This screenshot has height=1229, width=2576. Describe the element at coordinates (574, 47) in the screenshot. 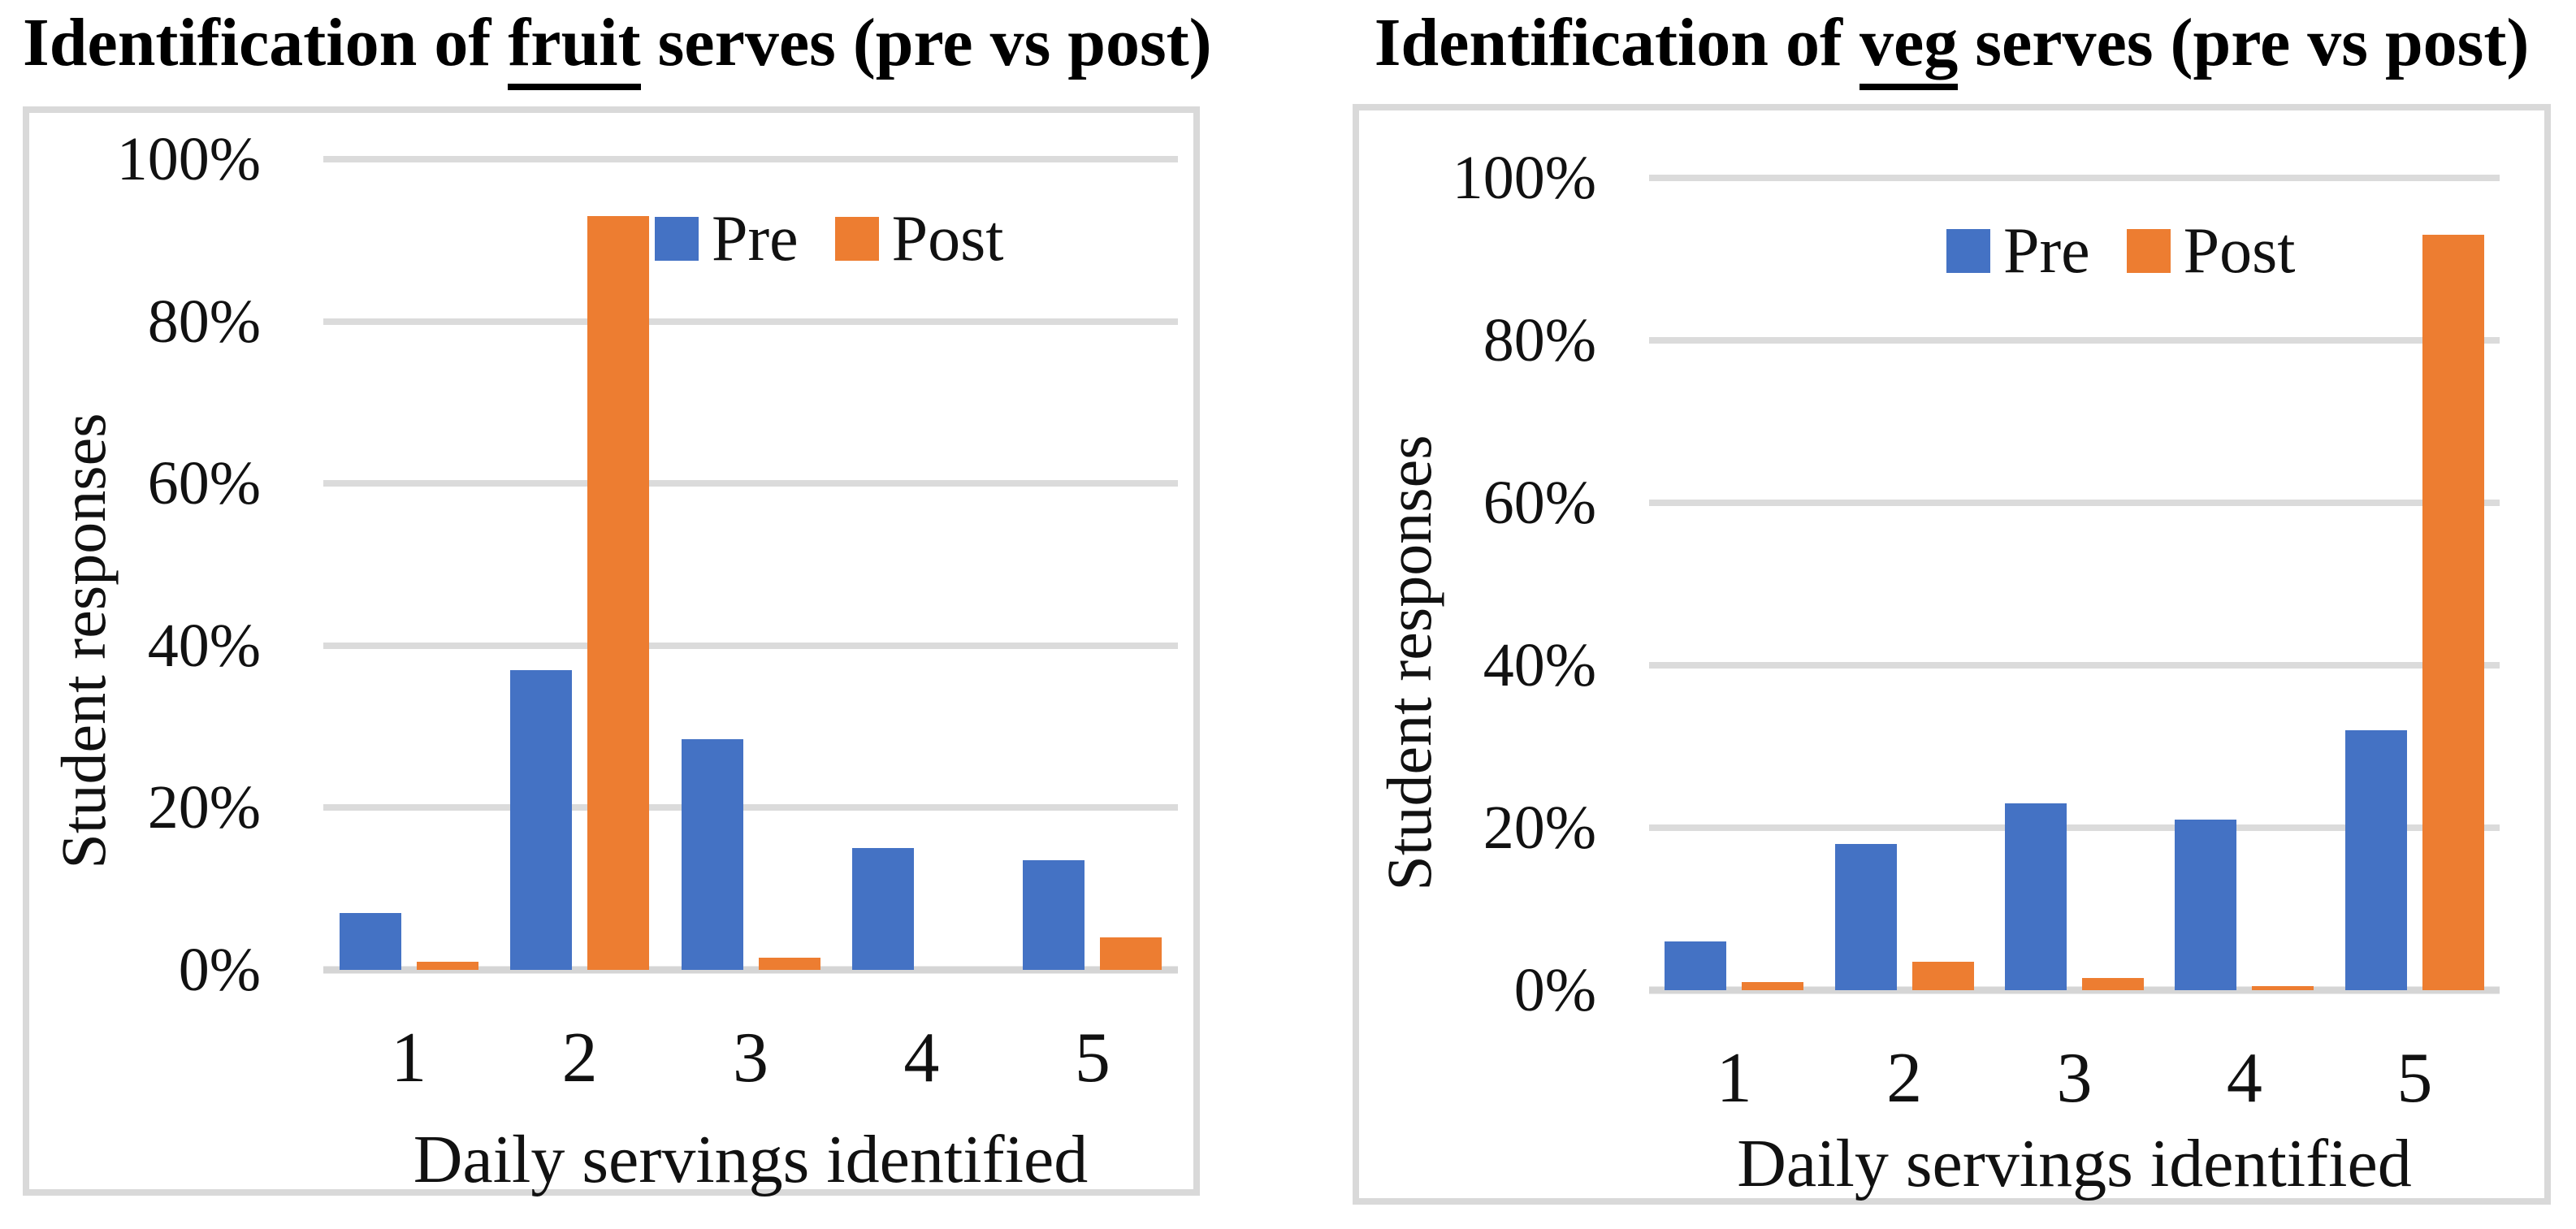

I see `chart-title-underlined-word: fruit` at that location.